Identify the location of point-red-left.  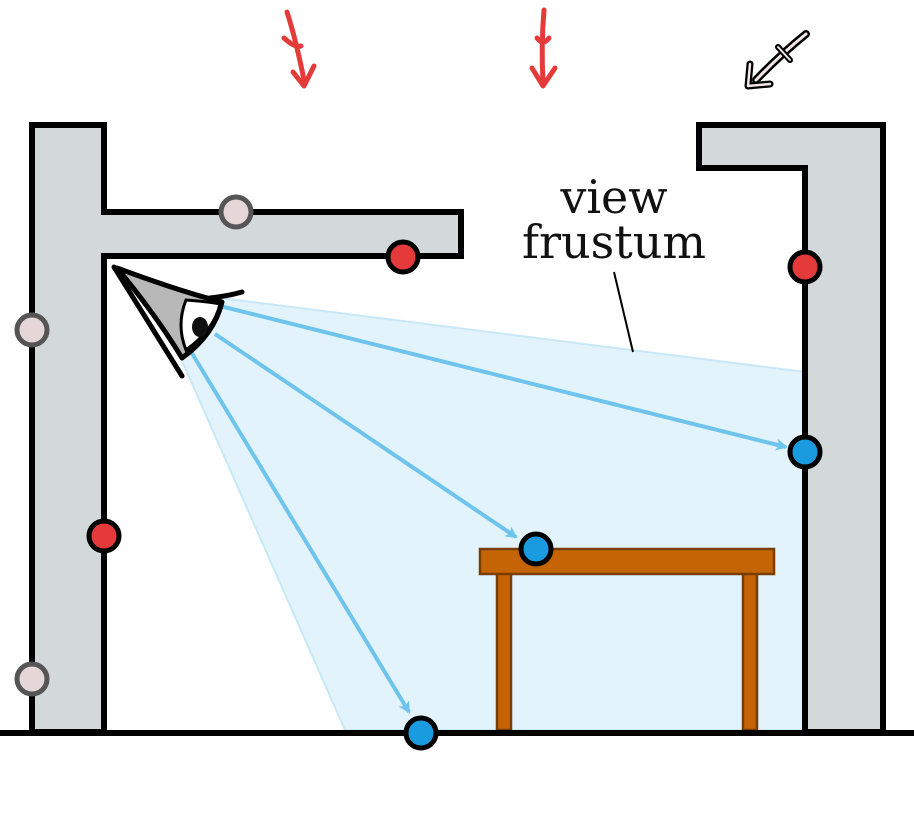
(104, 536).